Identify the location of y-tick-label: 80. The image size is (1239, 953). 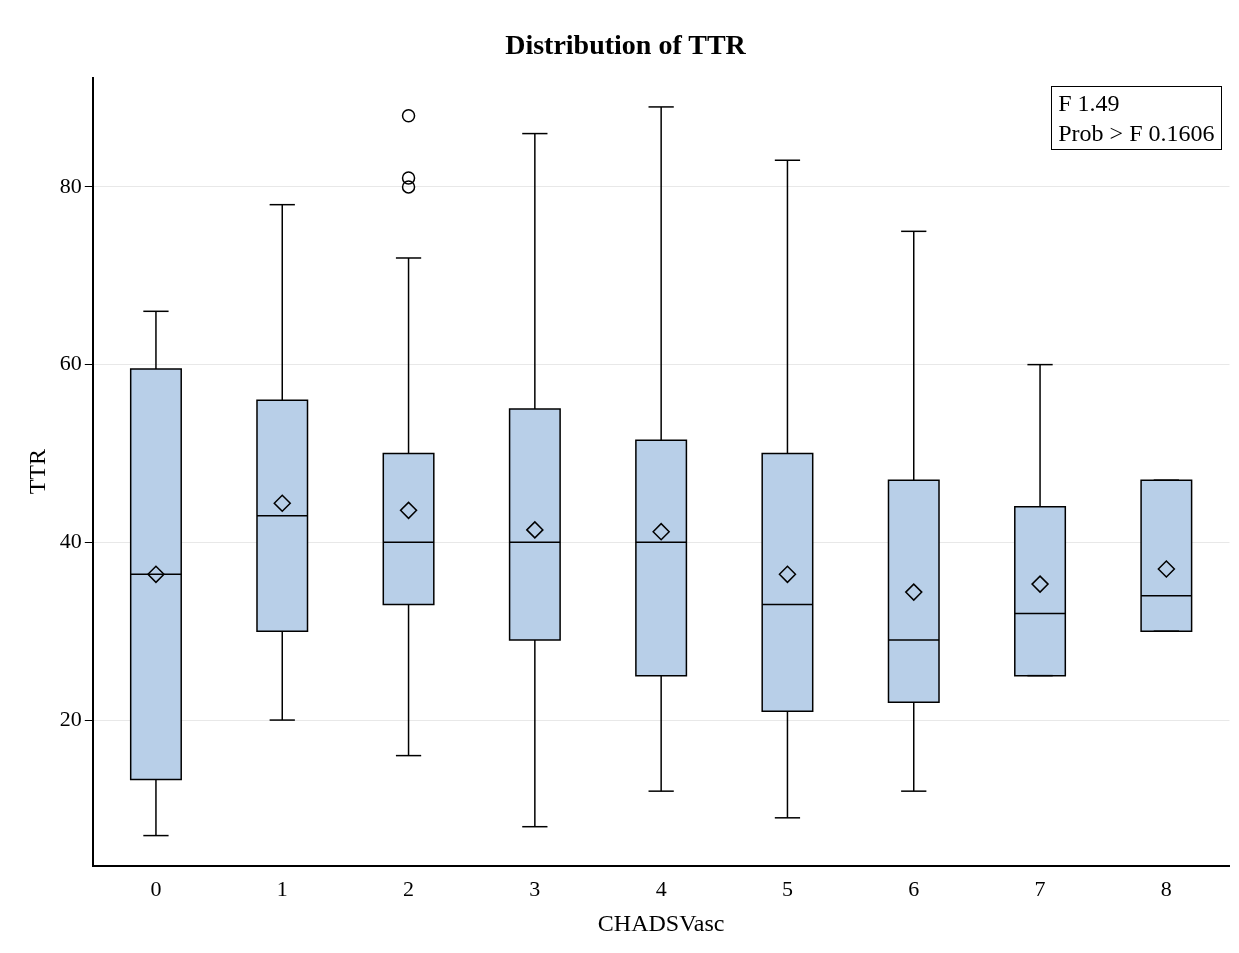
(70, 185).